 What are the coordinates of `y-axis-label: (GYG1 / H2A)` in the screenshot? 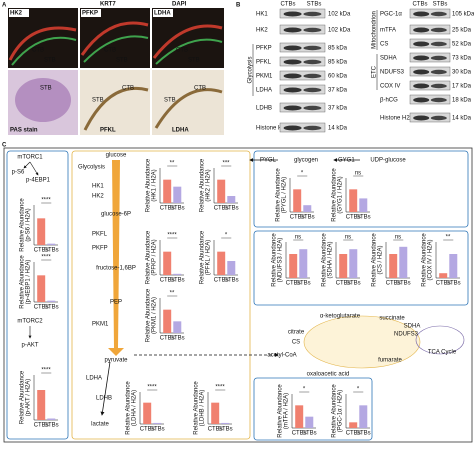 It's located at (341, 194).